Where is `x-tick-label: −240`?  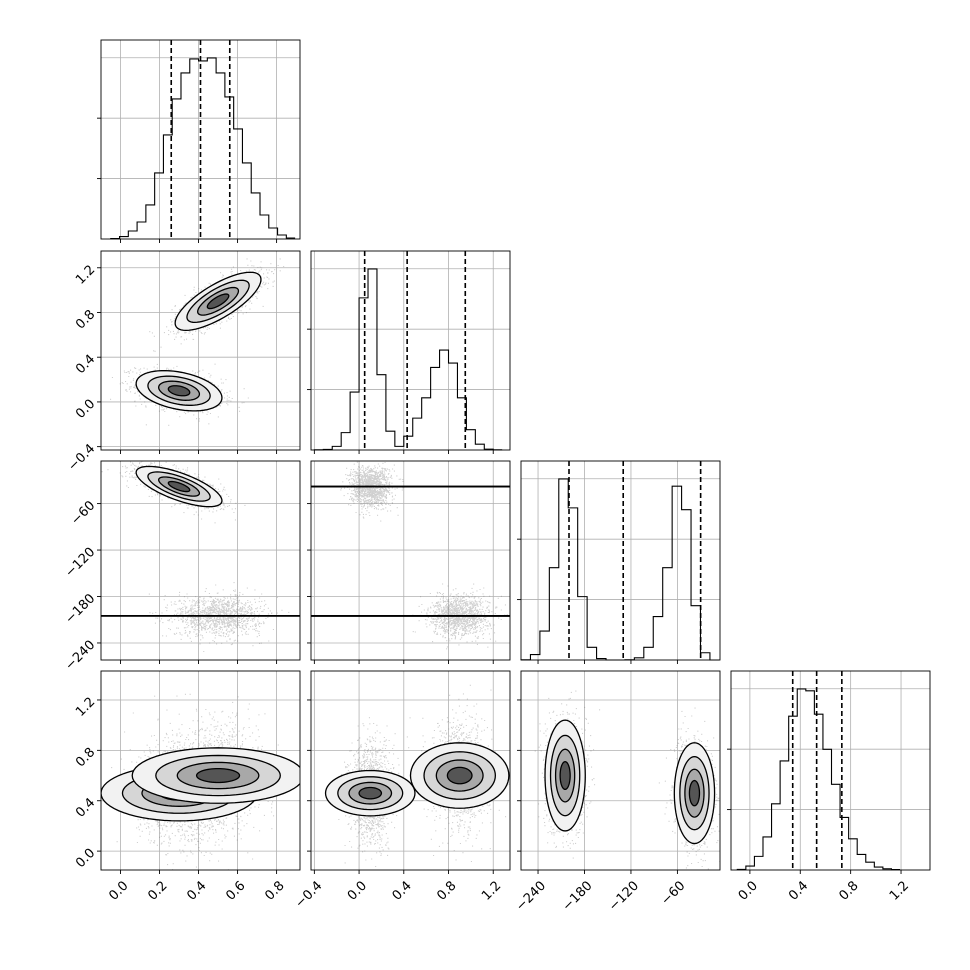
x-tick-label: −240 is located at coordinates (531, 896).